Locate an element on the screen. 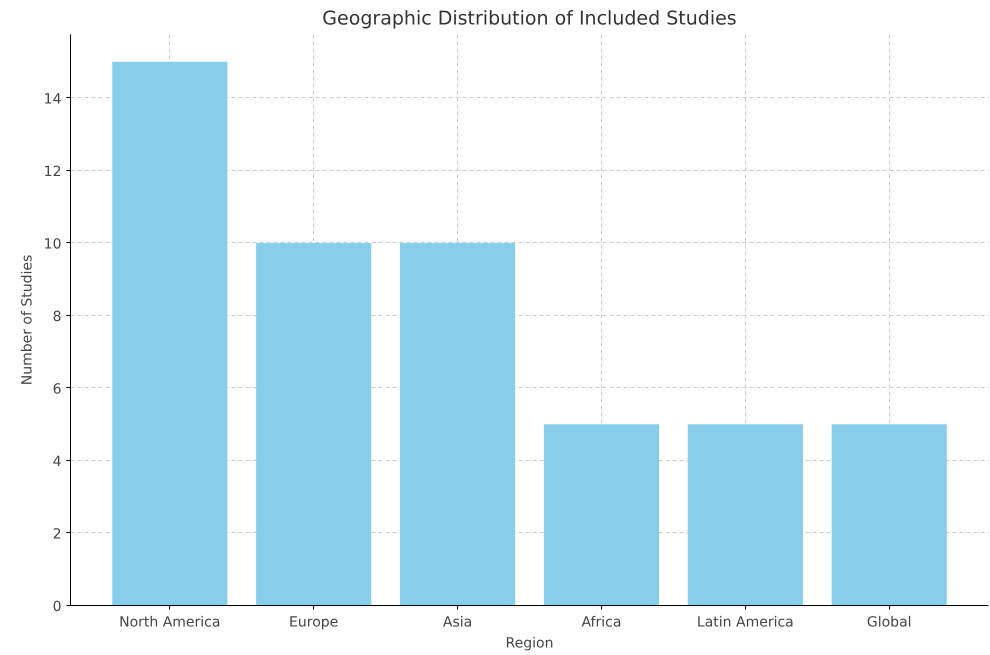  chart-title: Geographic Distribution of Included Studies is located at coordinates (529, 19).